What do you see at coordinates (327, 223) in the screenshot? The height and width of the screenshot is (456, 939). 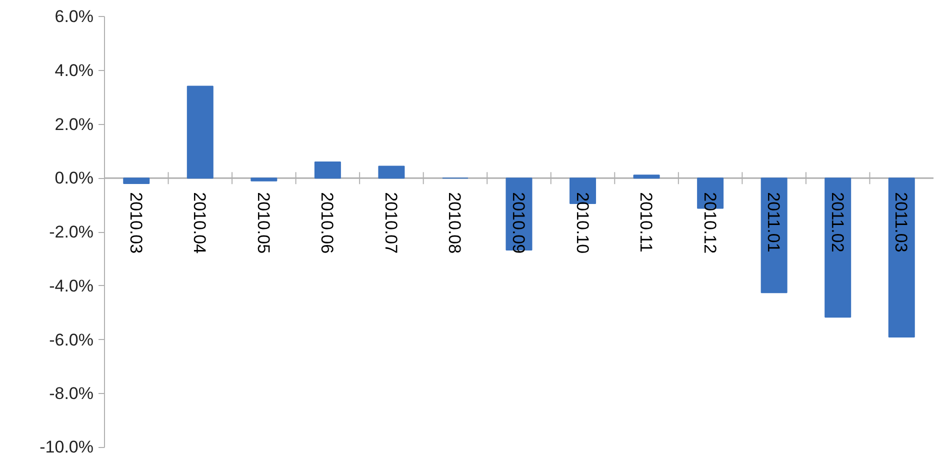 I see `x-tick-label: 2010.06` at bounding box center [327, 223].